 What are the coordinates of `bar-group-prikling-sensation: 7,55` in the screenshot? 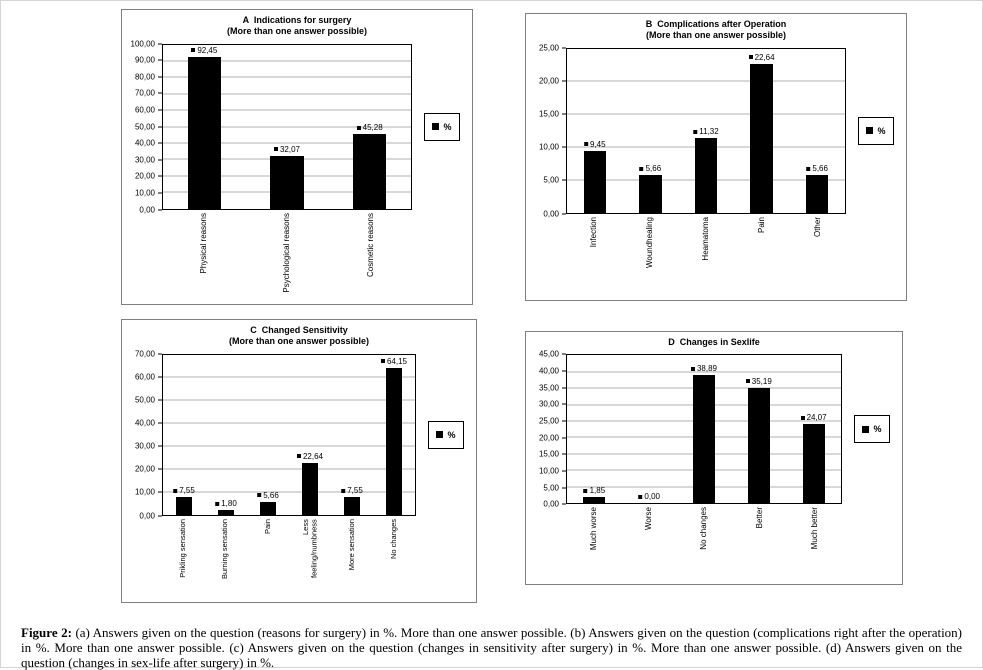 It's located at (184, 435).